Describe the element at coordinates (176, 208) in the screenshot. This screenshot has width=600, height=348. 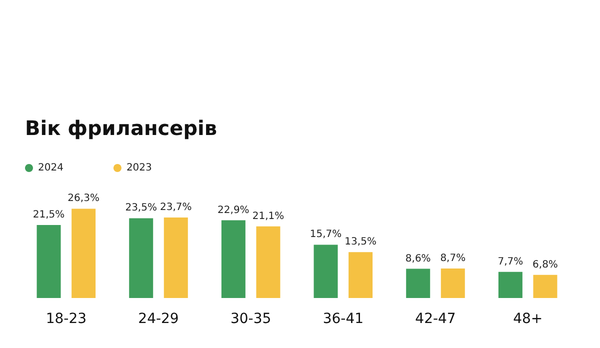
I see `data-label: 23,7%` at that location.